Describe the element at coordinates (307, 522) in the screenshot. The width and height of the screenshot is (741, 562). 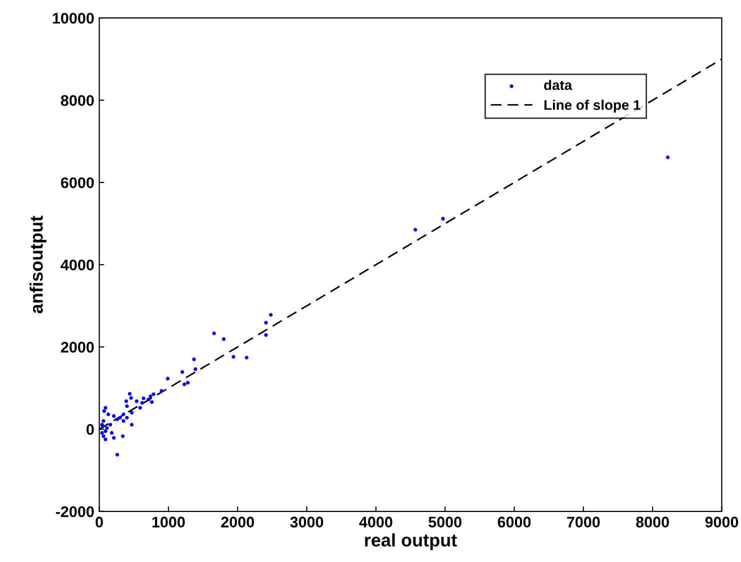
I see `x-tick-label: 3000` at that location.